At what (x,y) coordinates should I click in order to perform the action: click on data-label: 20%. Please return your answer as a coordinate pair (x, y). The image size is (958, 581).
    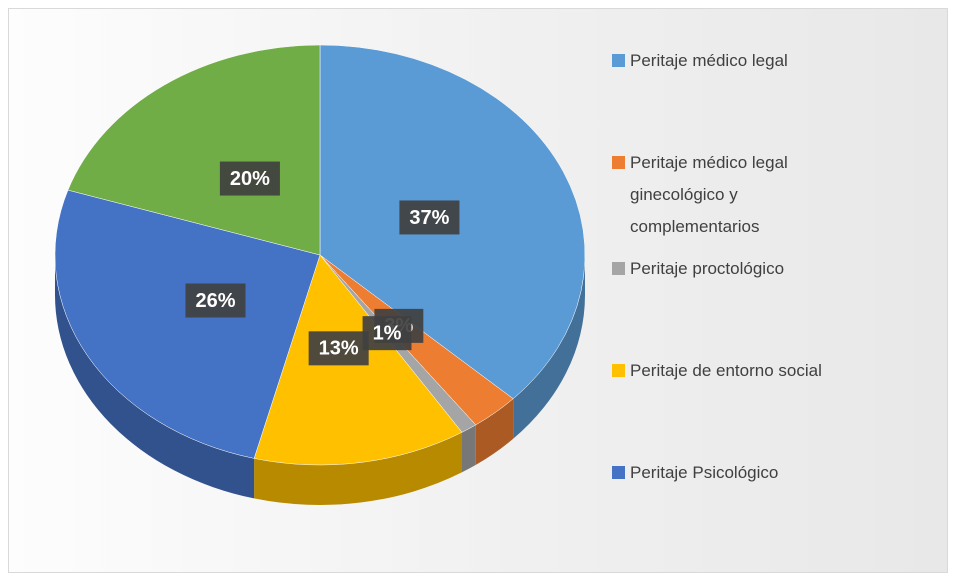
    Looking at the image, I should click on (250, 179).